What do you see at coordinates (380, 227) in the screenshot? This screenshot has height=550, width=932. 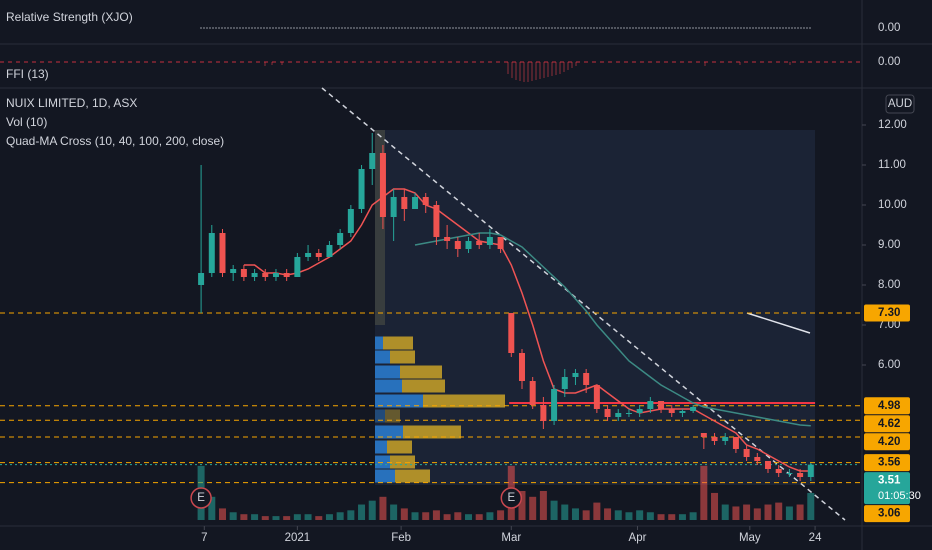 I see `profile-dim-column` at bounding box center [380, 227].